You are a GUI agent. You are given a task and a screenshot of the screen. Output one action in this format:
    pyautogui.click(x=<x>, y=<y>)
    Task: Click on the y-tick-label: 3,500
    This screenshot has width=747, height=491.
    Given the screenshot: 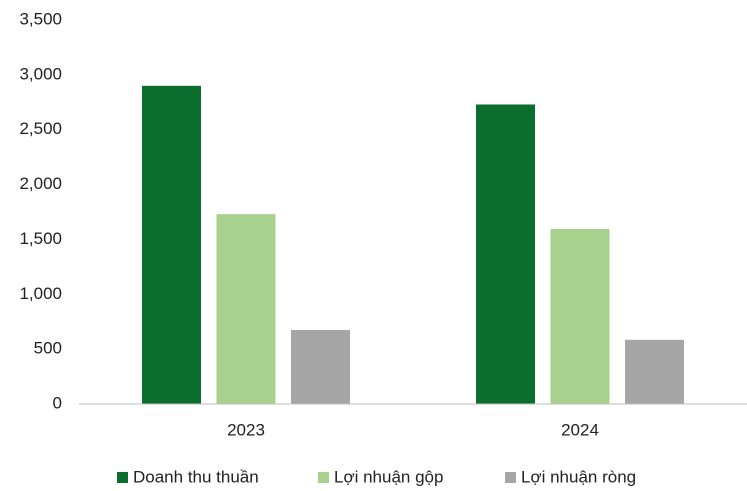 What is the action you would take?
    pyautogui.click(x=40, y=18)
    